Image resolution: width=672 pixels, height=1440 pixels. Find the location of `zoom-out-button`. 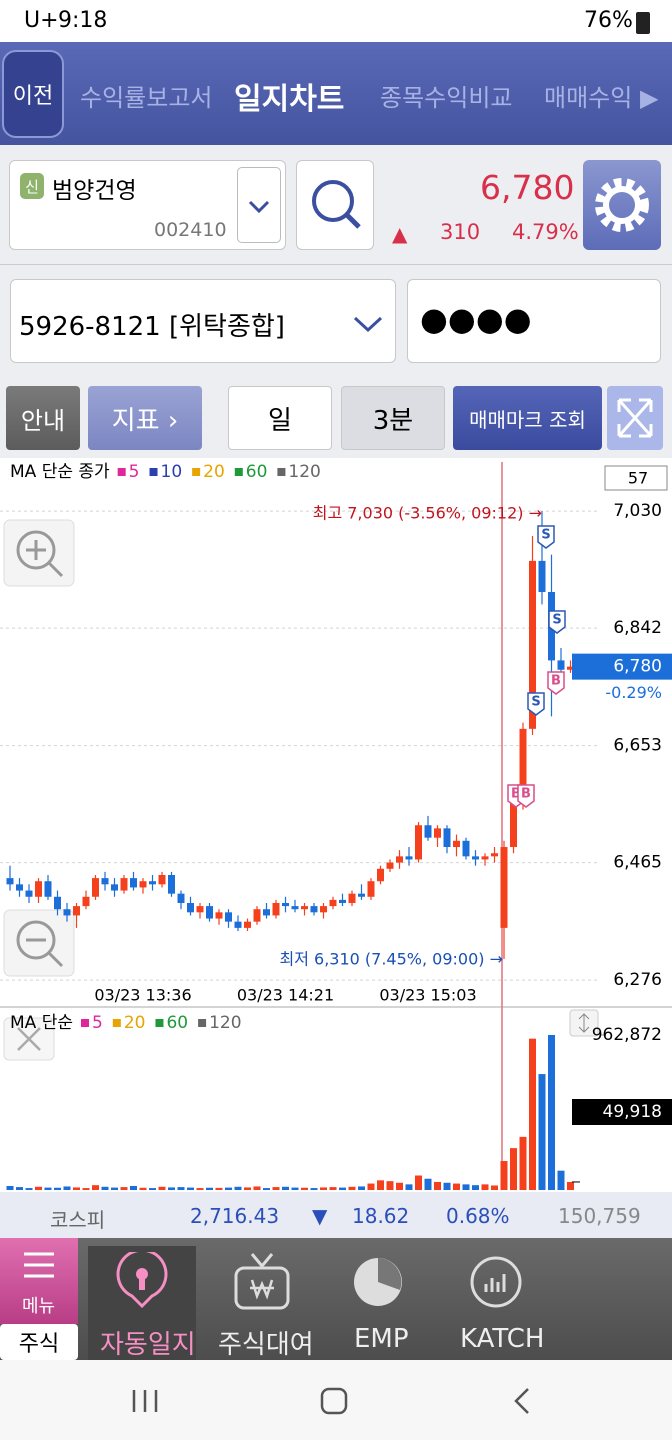

zoom-out-button is located at coordinates (39, 943).